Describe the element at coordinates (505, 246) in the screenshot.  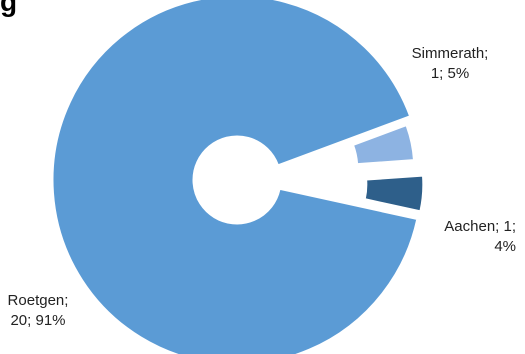
I see `data-label-aachen-line2: 4%` at that location.